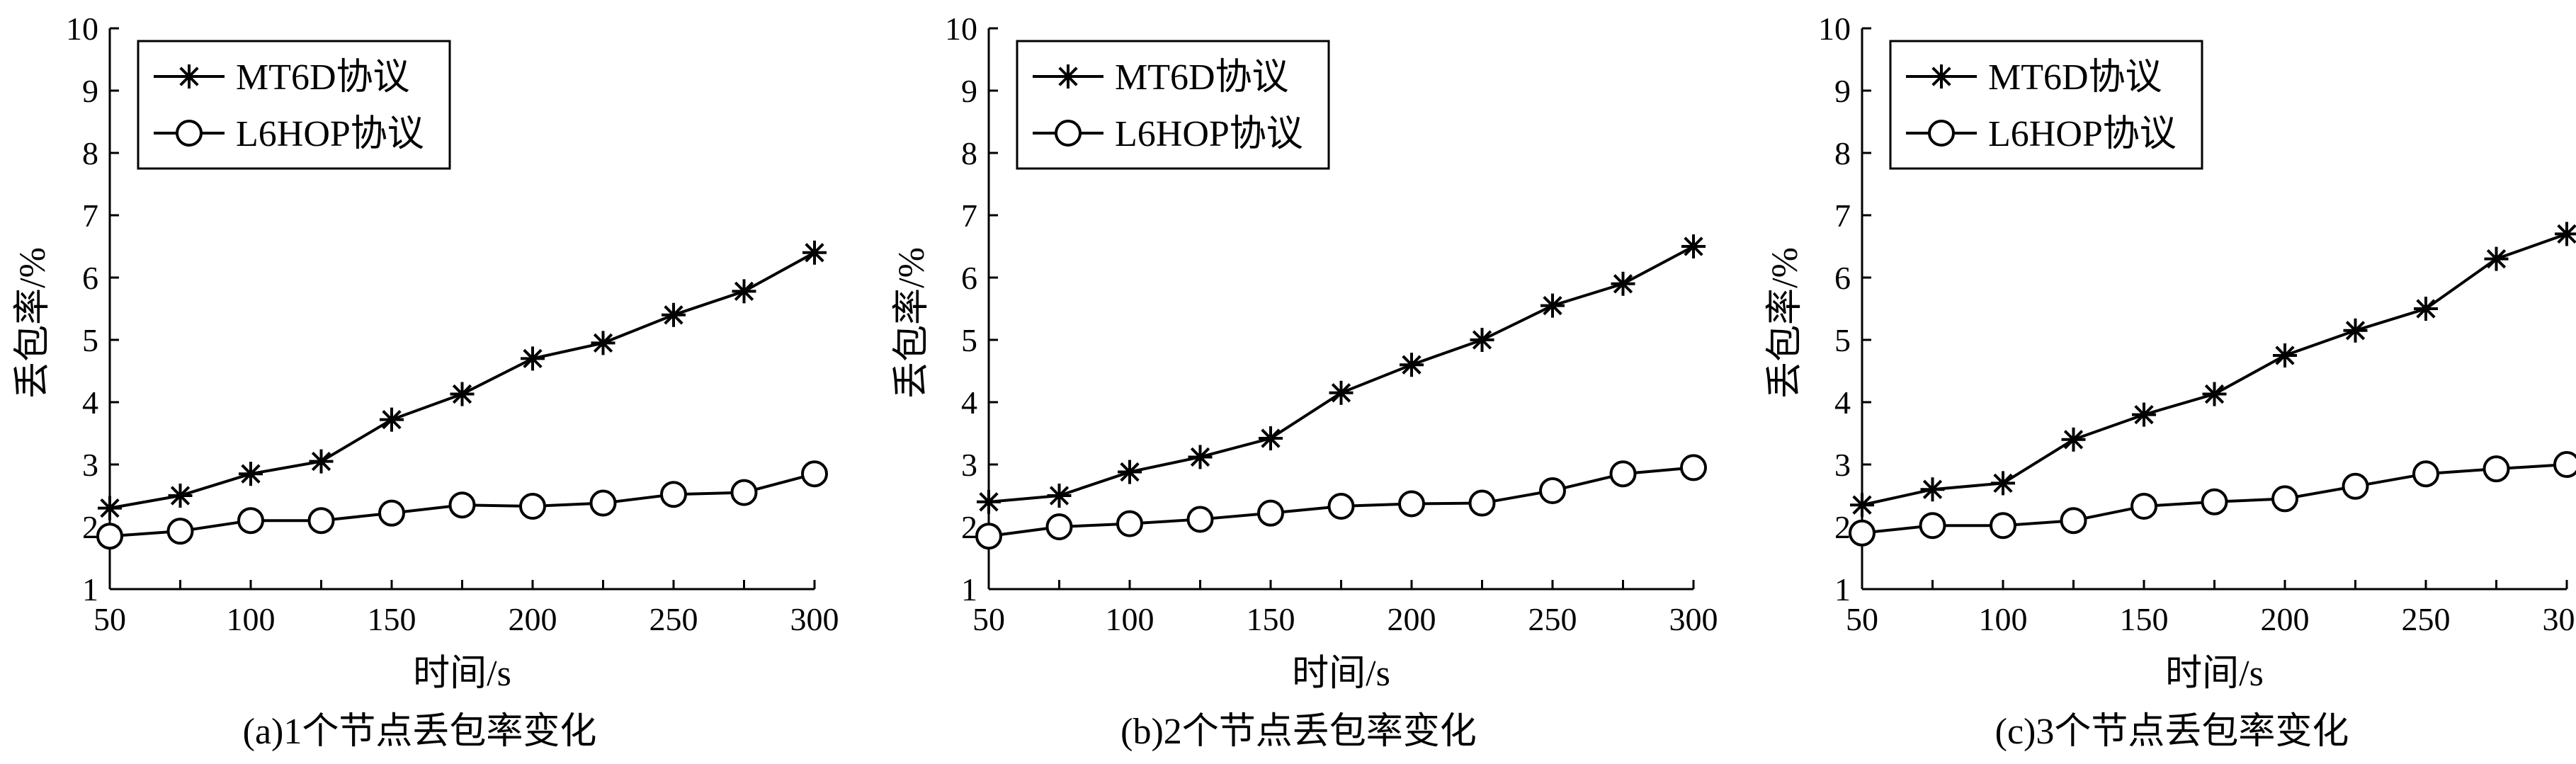 The width and height of the screenshot is (2576, 764). Describe the element at coordinates (90, 278) in the screenshot. I see `y-tick-label: 6` at that location.